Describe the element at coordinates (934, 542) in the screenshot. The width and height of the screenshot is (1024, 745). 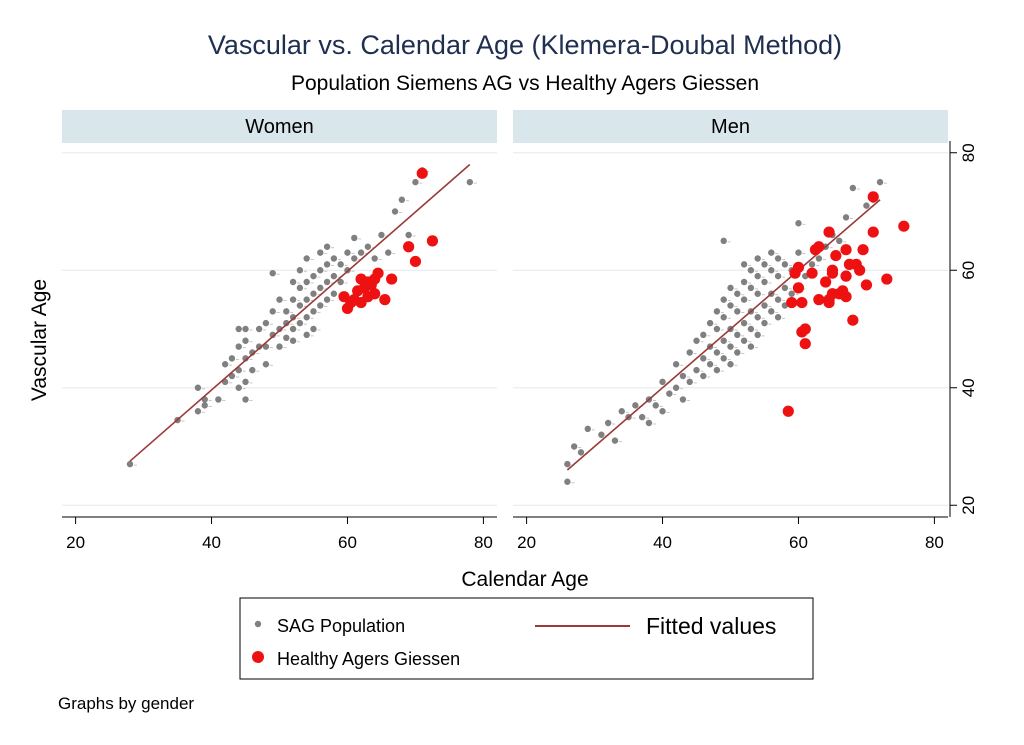
I see `x-tick-label: 80` at that location.